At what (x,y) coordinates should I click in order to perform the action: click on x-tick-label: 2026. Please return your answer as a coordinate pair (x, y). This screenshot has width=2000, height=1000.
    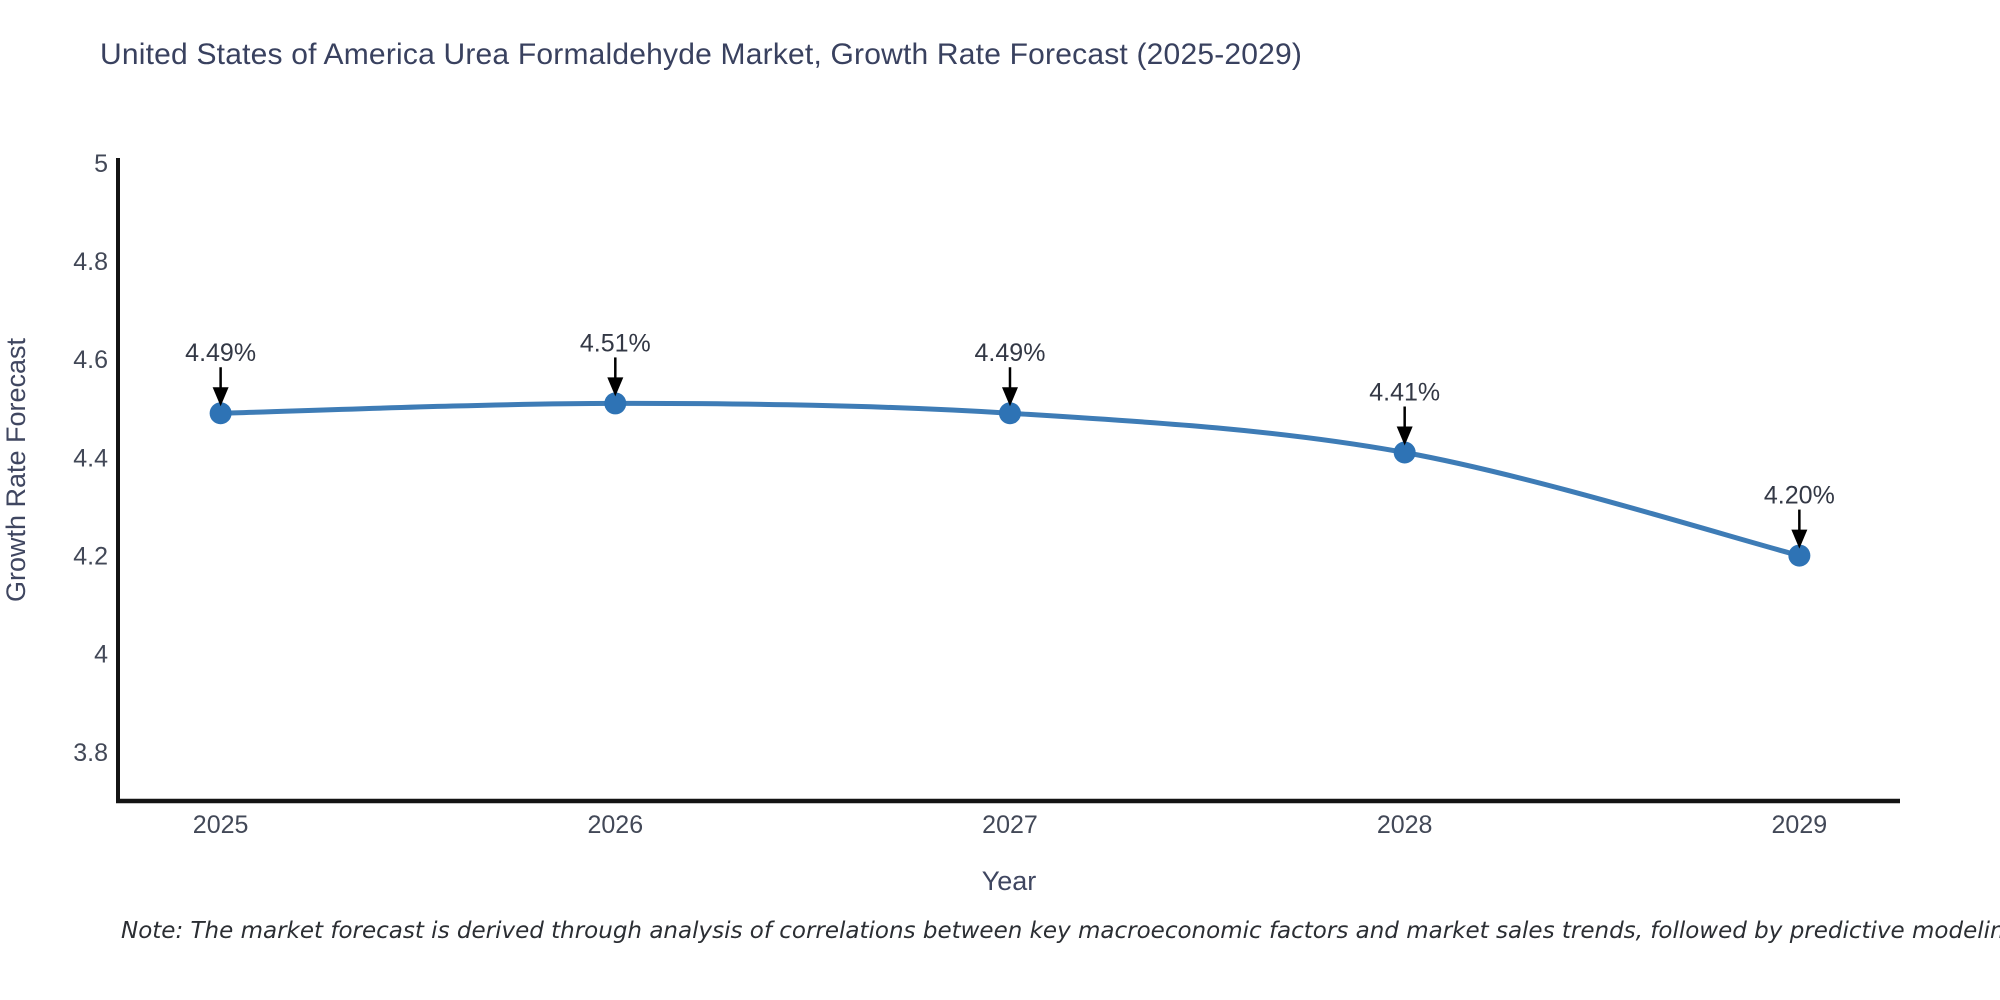
    Looking at the image, I should click on (615, 825).